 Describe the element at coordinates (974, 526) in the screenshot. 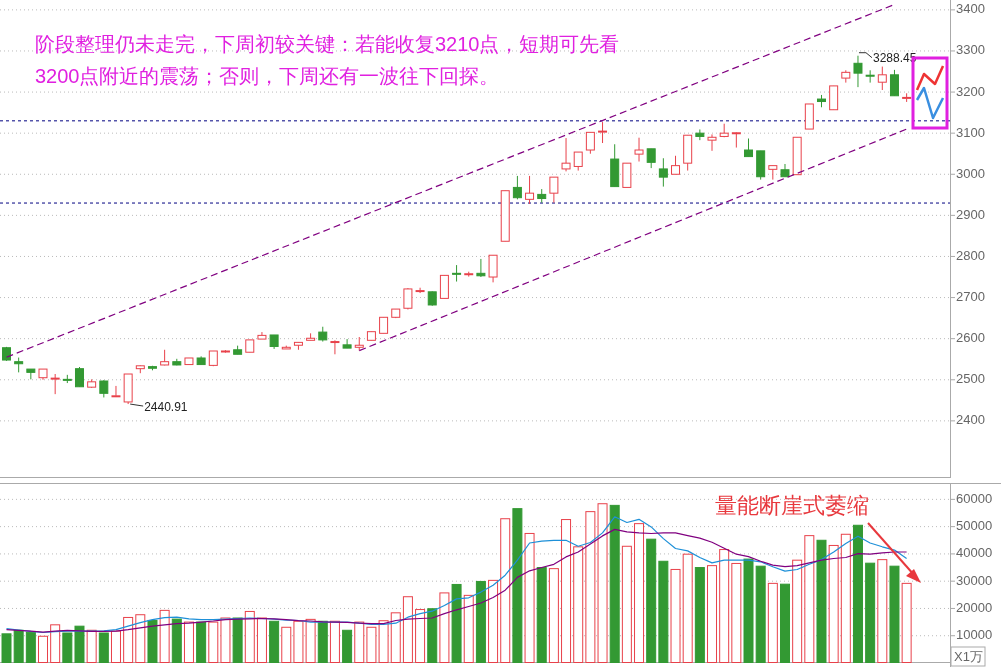

I see `y-tick-label: 50000` at that location.